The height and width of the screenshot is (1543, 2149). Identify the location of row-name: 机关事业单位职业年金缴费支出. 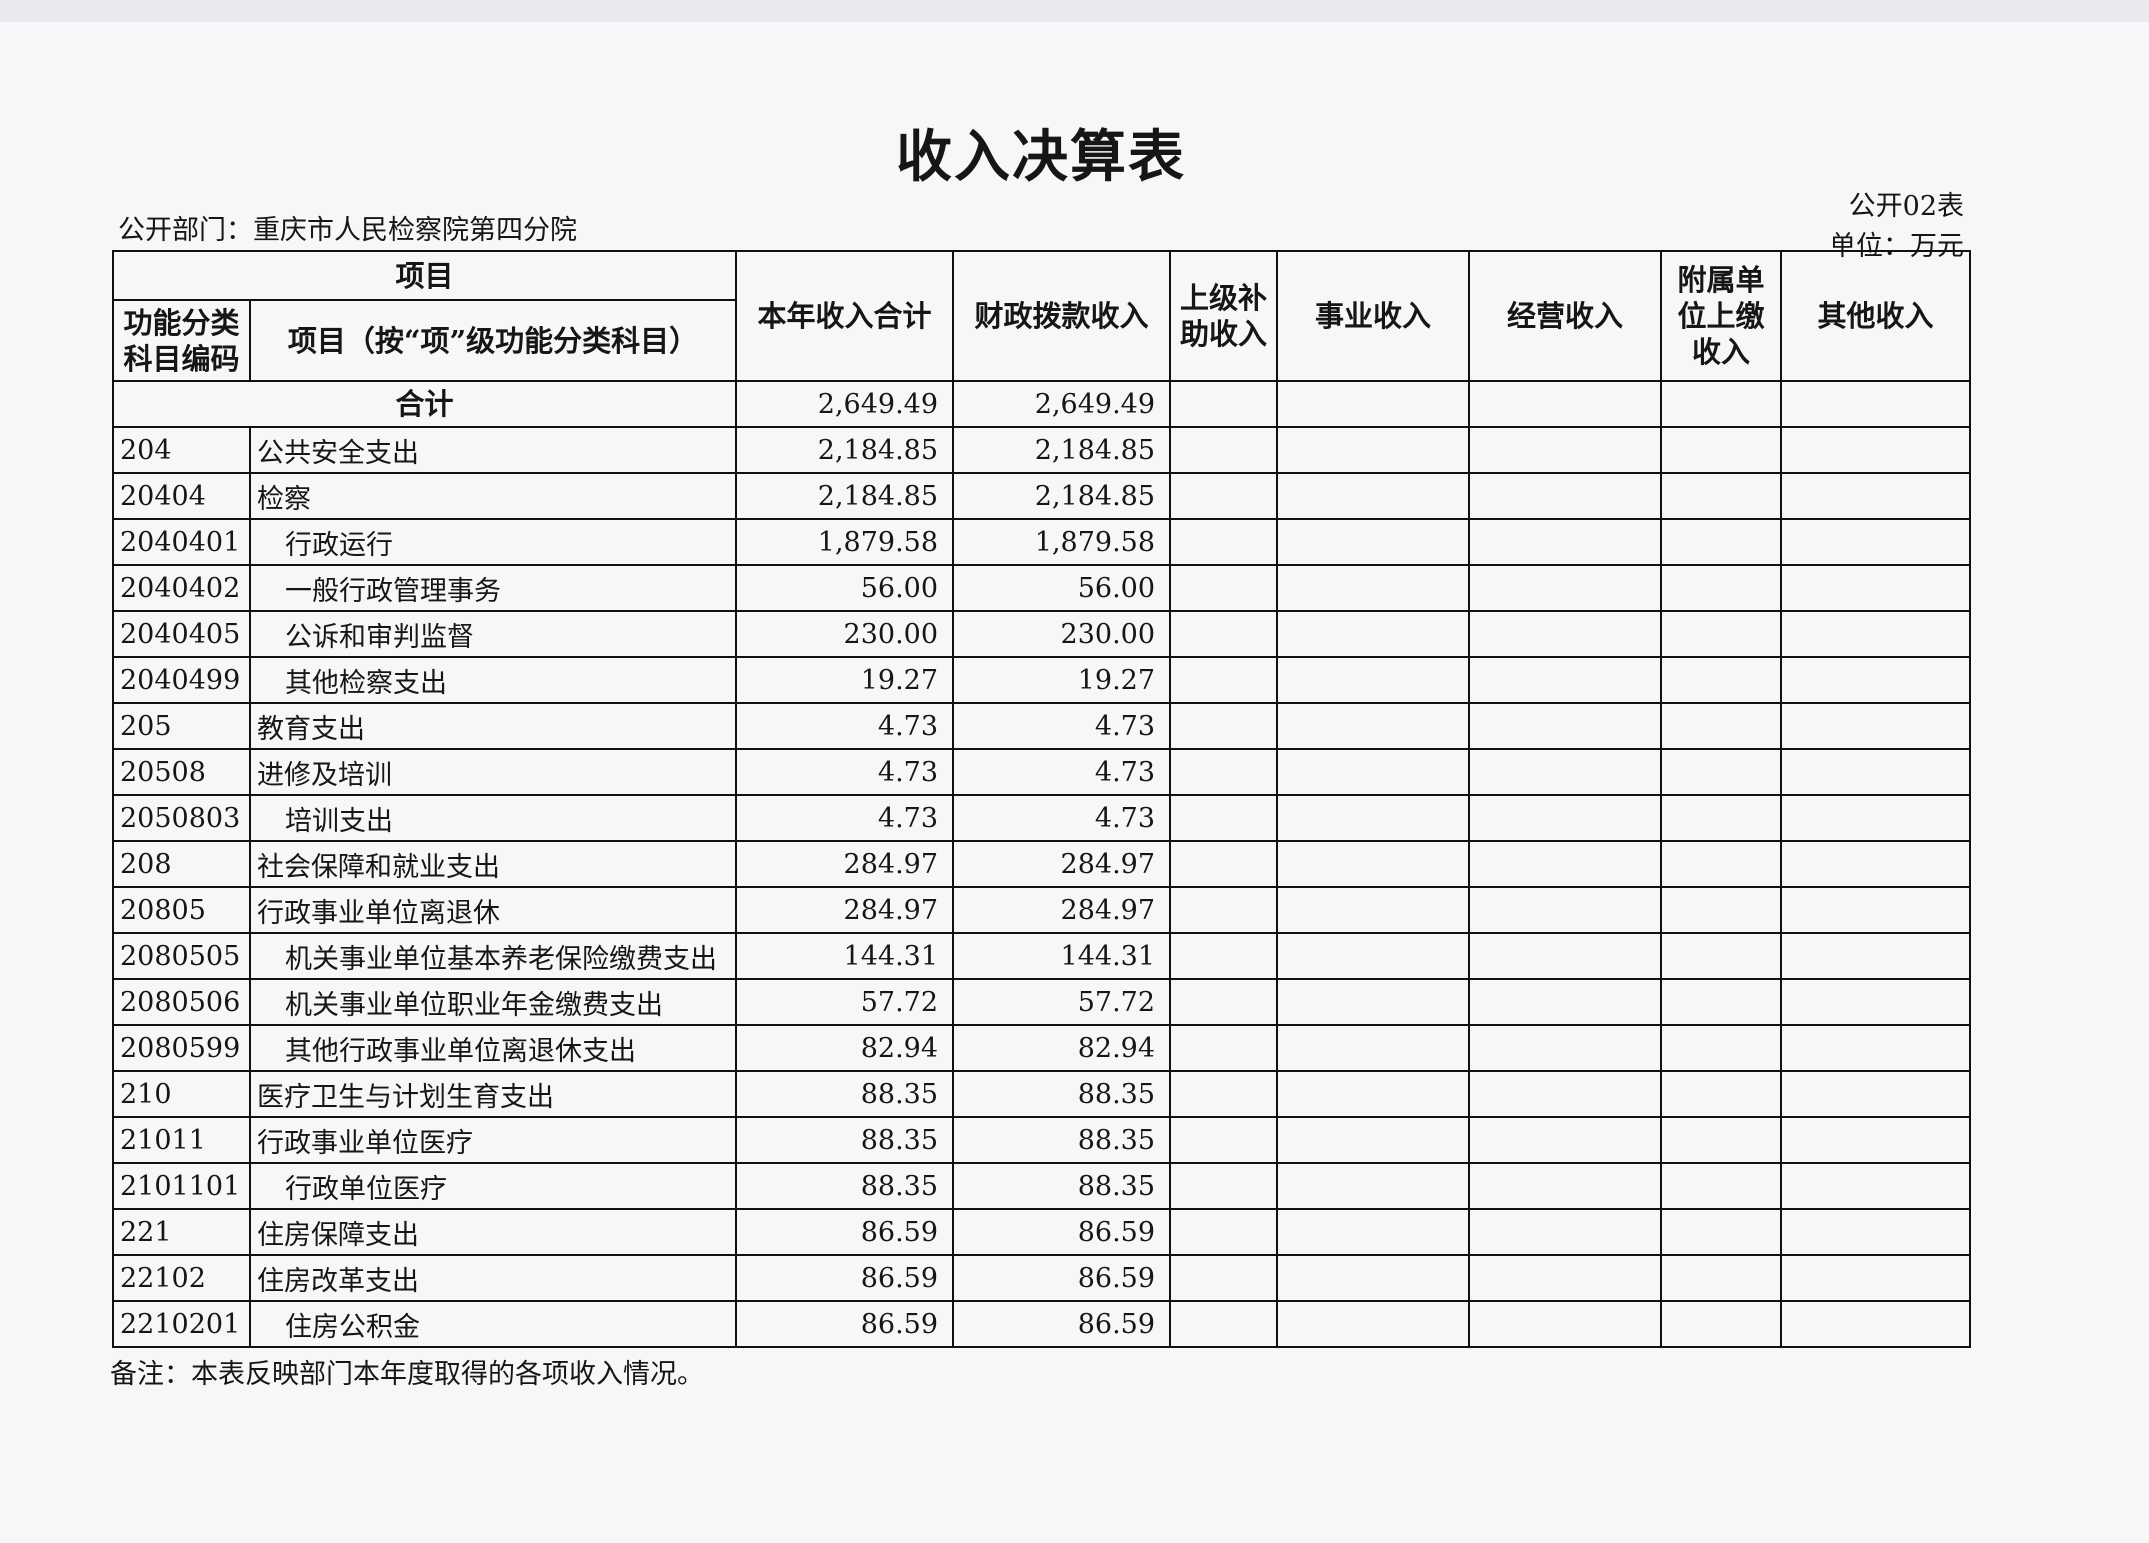
(493, 1002).